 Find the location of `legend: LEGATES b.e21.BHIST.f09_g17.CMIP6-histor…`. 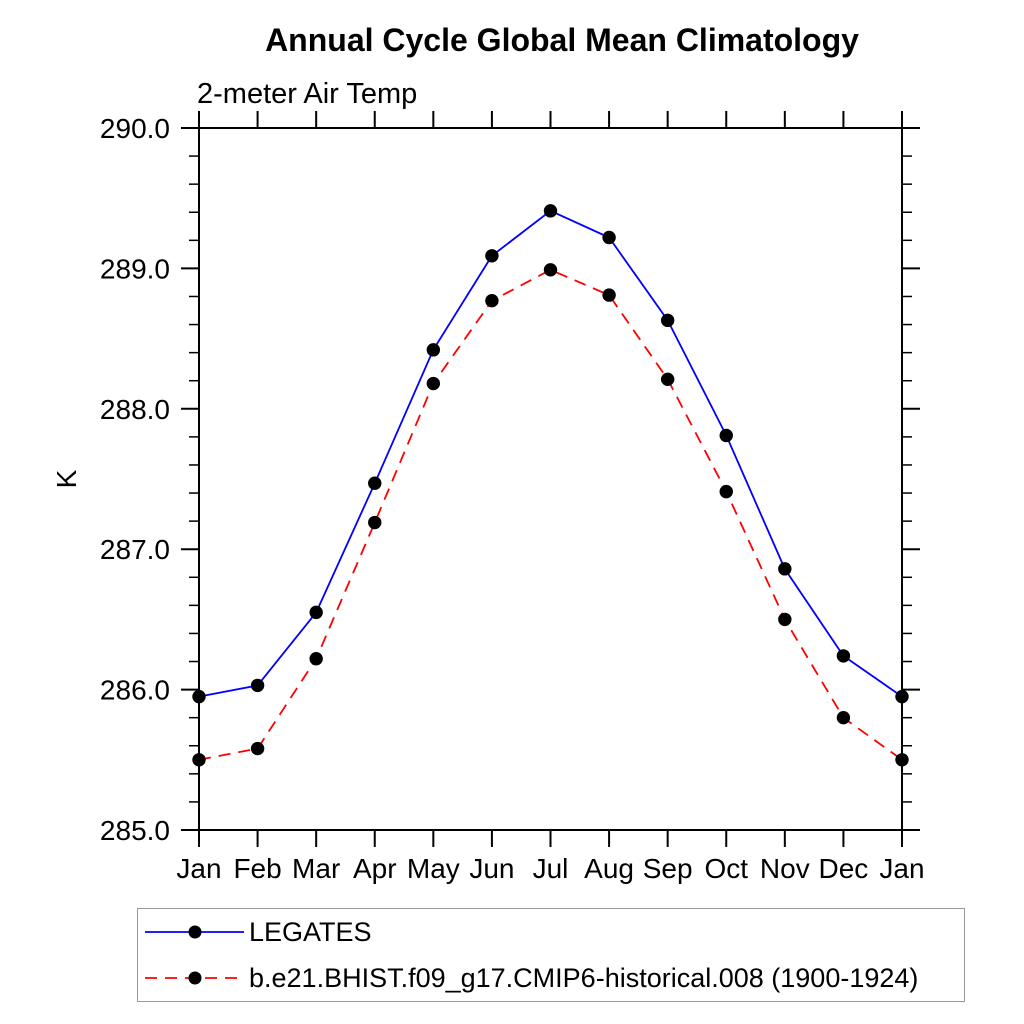

legend: LEGATES b.e21.BHIST.f09_g17.CMIP6-histor… is located at coordinates (551, 955).